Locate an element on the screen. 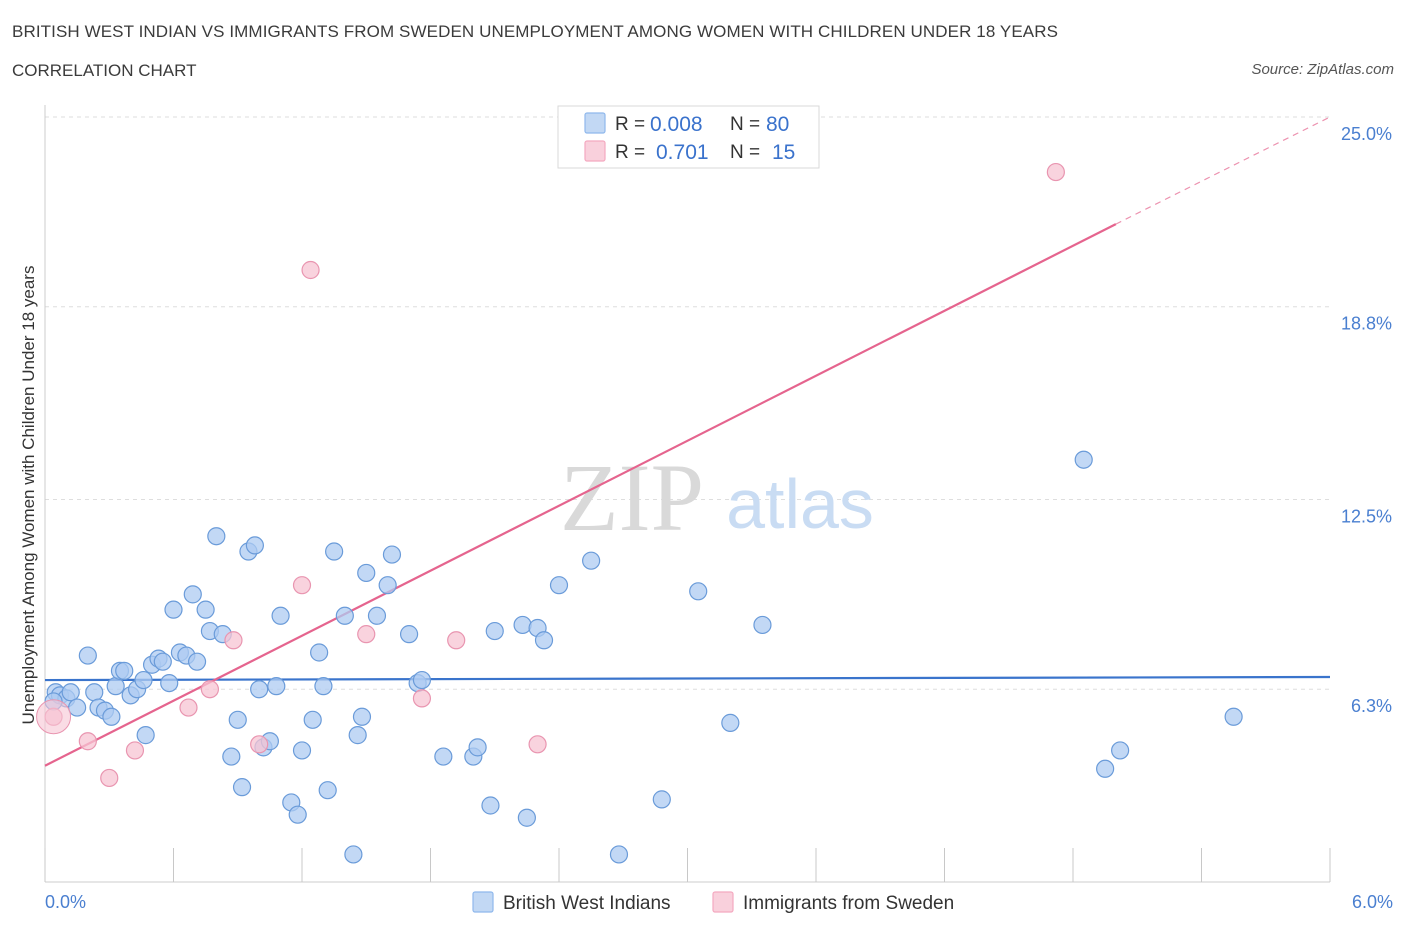 The height and width of the screenshot is (930, 1406). bottom-legend-label-blue: British West Indians is located at coordinates (587, 903).